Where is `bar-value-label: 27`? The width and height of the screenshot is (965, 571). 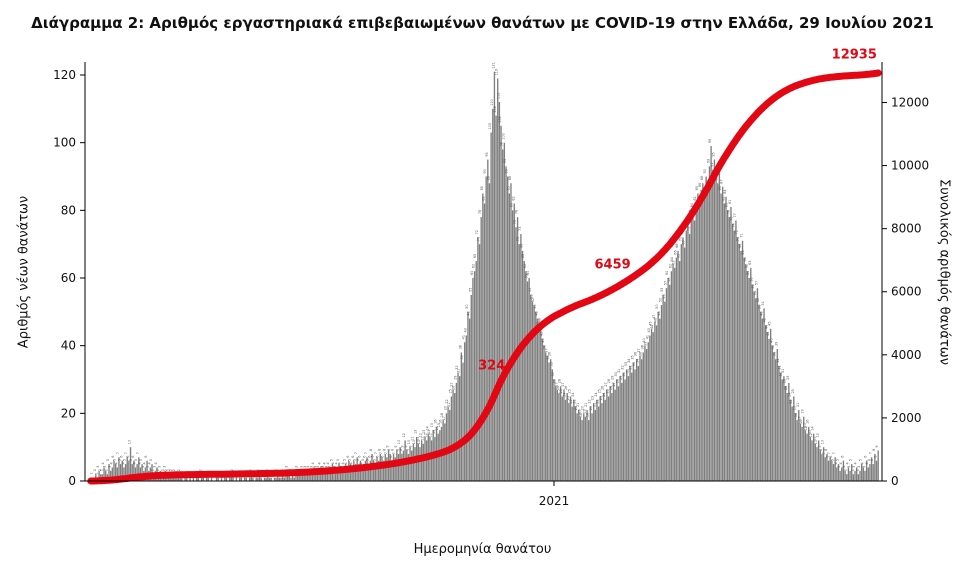
bar-value-label: 27 is located at coordinates (556, 384).